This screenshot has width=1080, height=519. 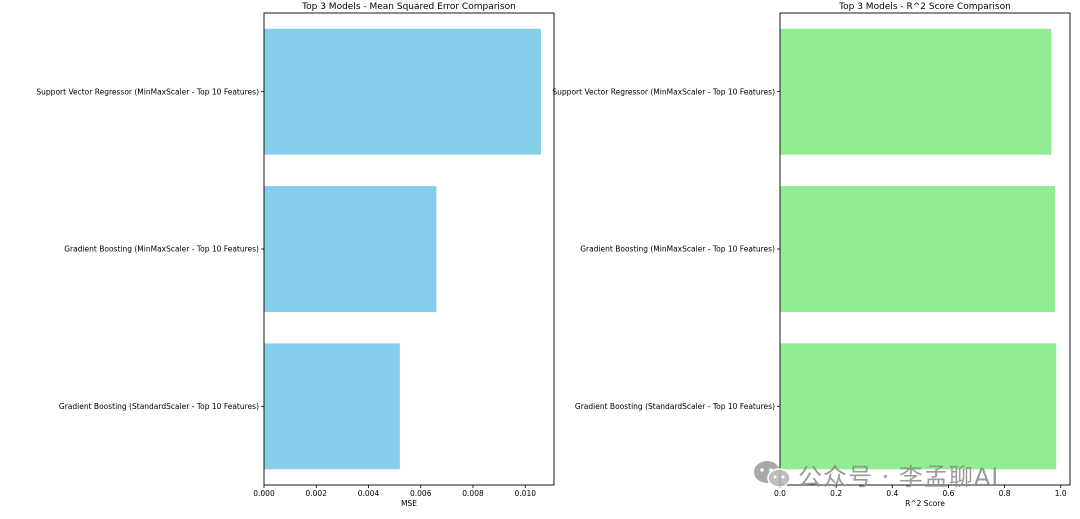 What do you see at coordinates (473, 493) in the screenshot?
I see `x-tick-label-4: 0.008` at bounding box center [473, 493].